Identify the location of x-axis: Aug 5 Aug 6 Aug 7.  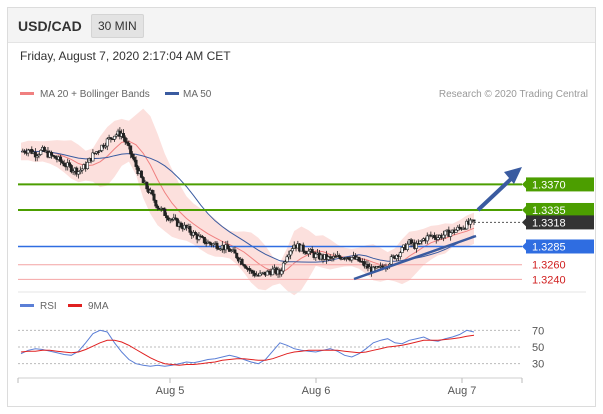
(270, 387).